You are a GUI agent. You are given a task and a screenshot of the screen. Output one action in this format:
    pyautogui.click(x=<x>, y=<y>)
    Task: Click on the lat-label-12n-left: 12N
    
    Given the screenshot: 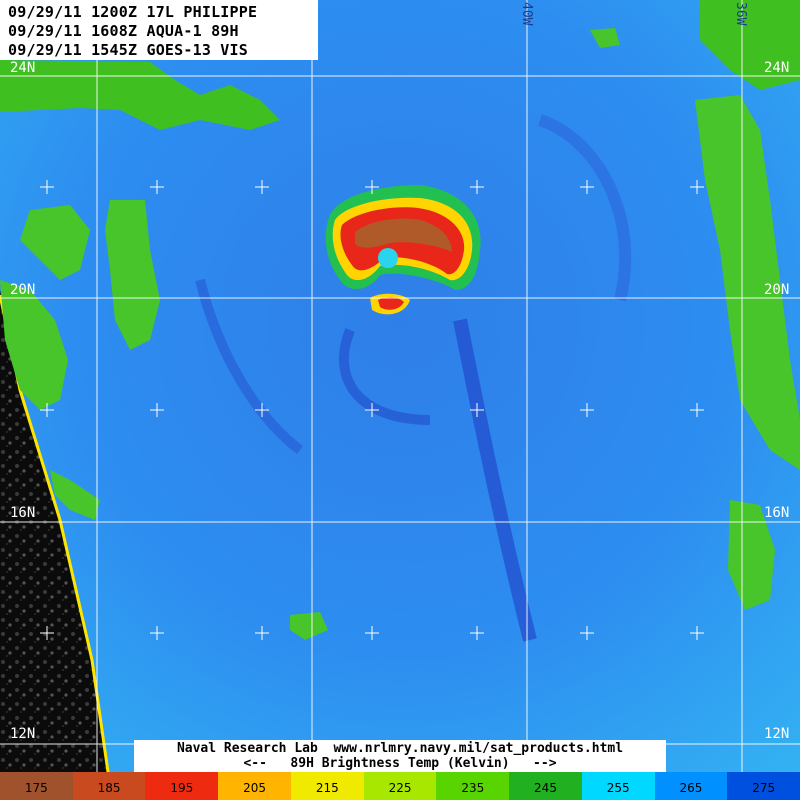 What is the action you would take?
    pyautogui.click(x=23, y=734)
    